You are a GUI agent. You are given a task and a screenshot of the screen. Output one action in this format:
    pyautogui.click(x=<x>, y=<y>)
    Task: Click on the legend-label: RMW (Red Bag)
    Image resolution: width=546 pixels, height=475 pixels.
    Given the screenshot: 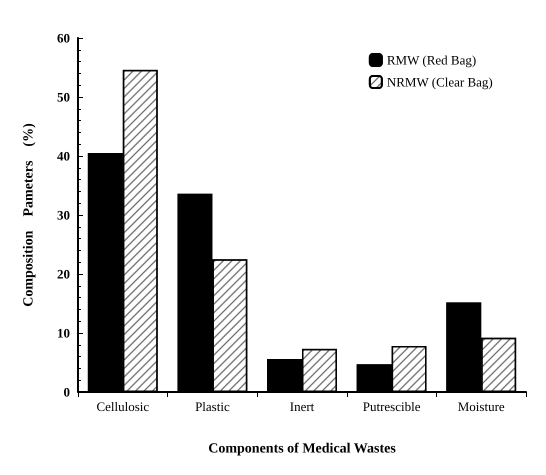 What is the action you would take?
    pyautogui.click(x=431, y=60)
    